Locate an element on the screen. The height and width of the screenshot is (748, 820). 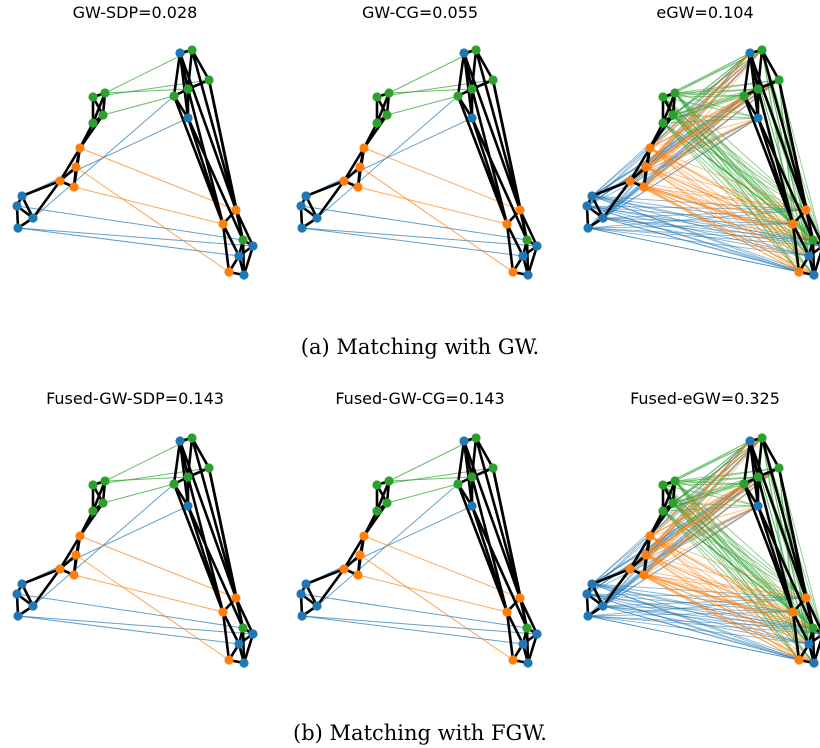
graph-panel-fused-egw is located at coordinates (701, 550).